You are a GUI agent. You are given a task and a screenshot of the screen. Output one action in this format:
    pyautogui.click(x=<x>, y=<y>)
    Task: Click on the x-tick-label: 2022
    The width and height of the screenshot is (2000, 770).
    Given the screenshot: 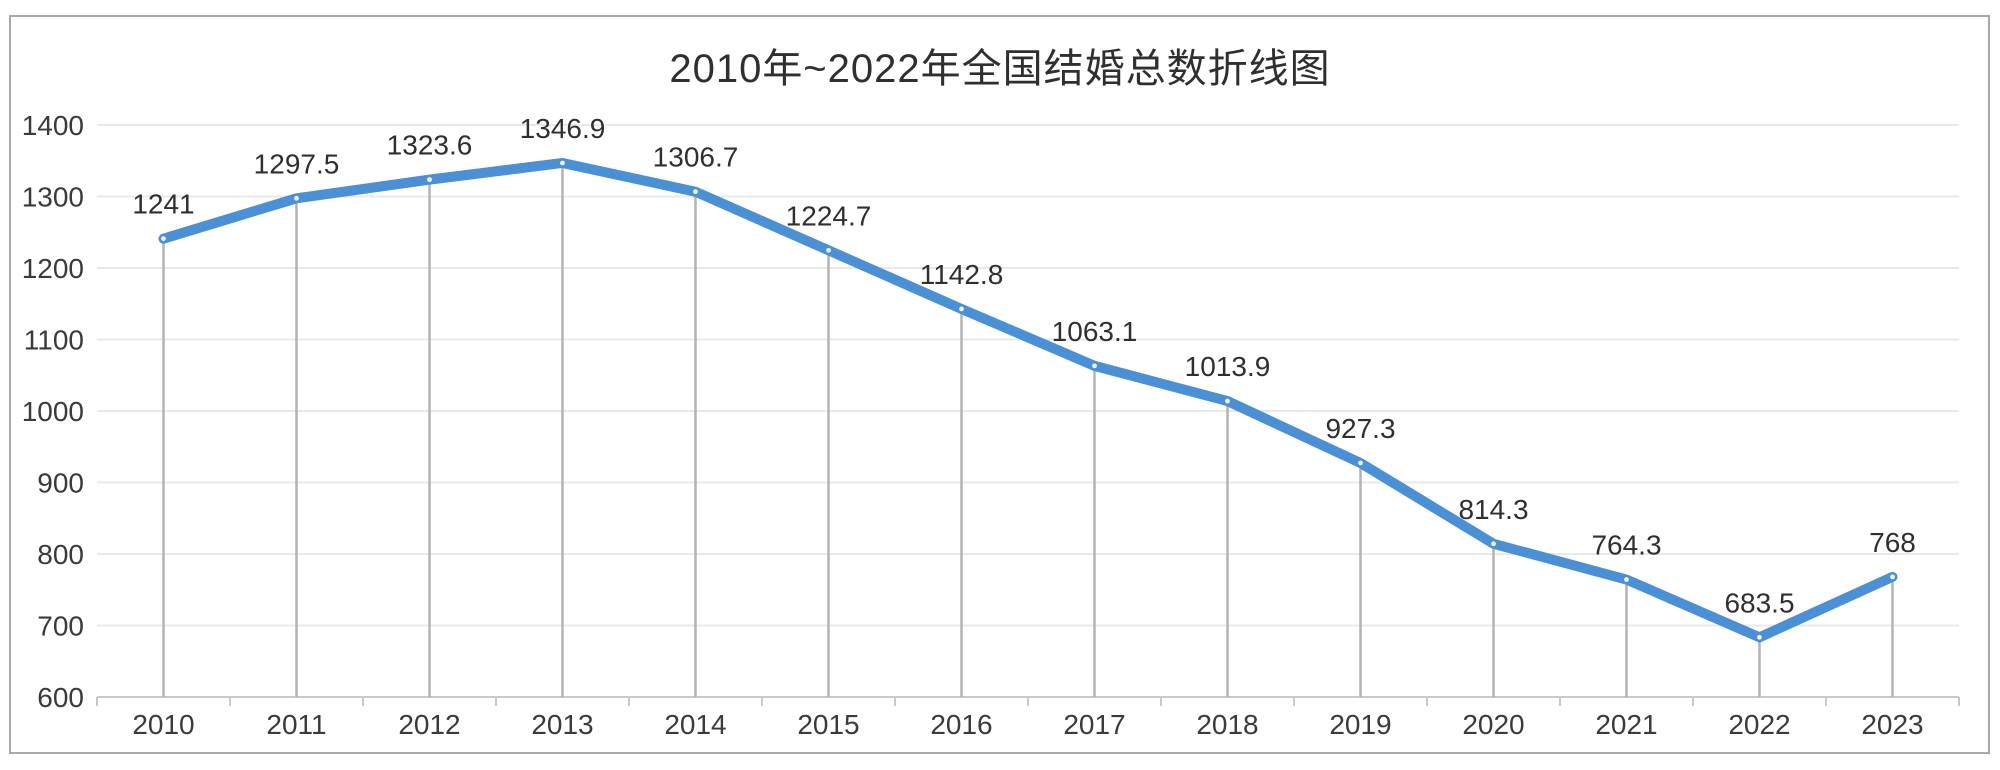 What is the action you would take?
    pyautogui.click(x=1759, y=724)
    